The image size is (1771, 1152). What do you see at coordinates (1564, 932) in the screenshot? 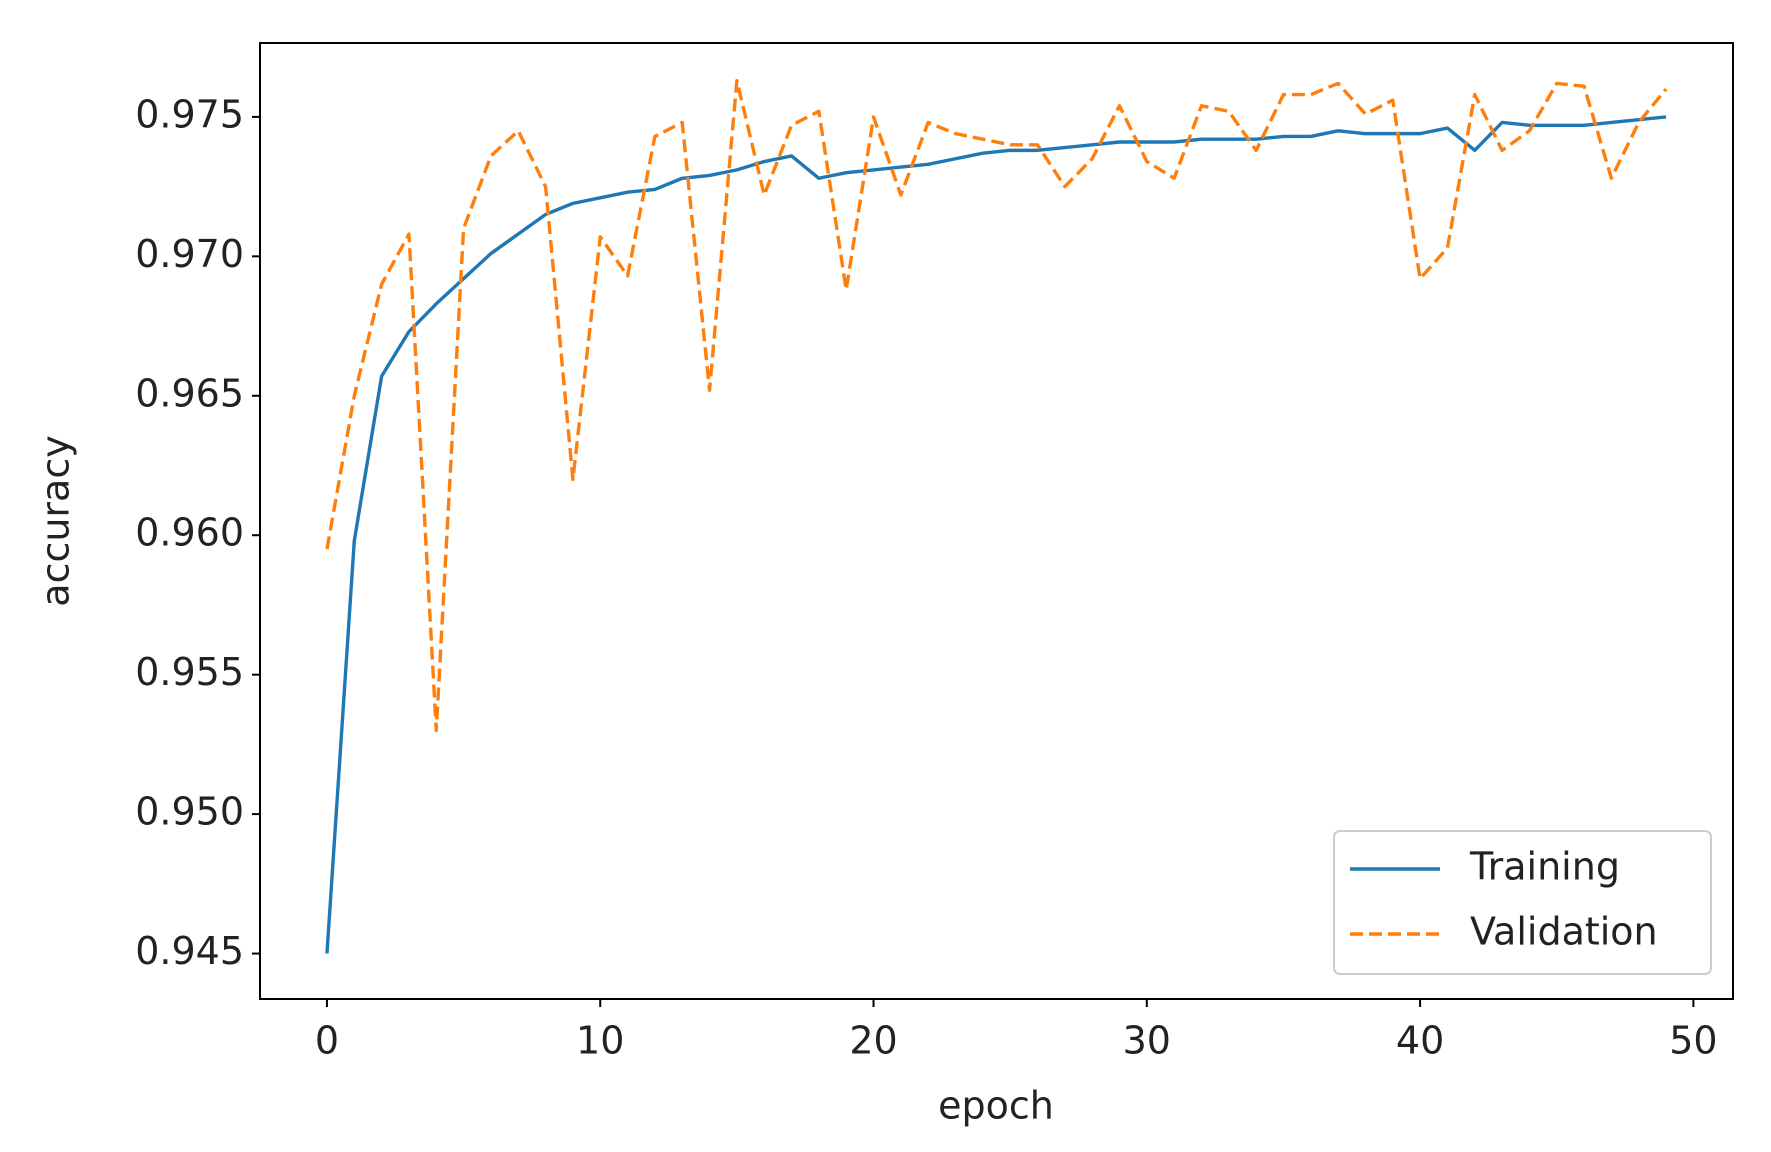
I see `legend-label: Validation` at bounding box center [1564, 932].